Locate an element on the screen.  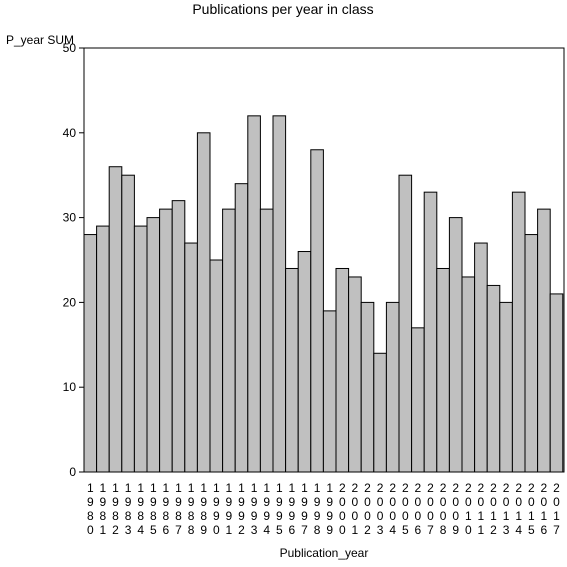
bar-2010 is located at coordinates (468, 374).